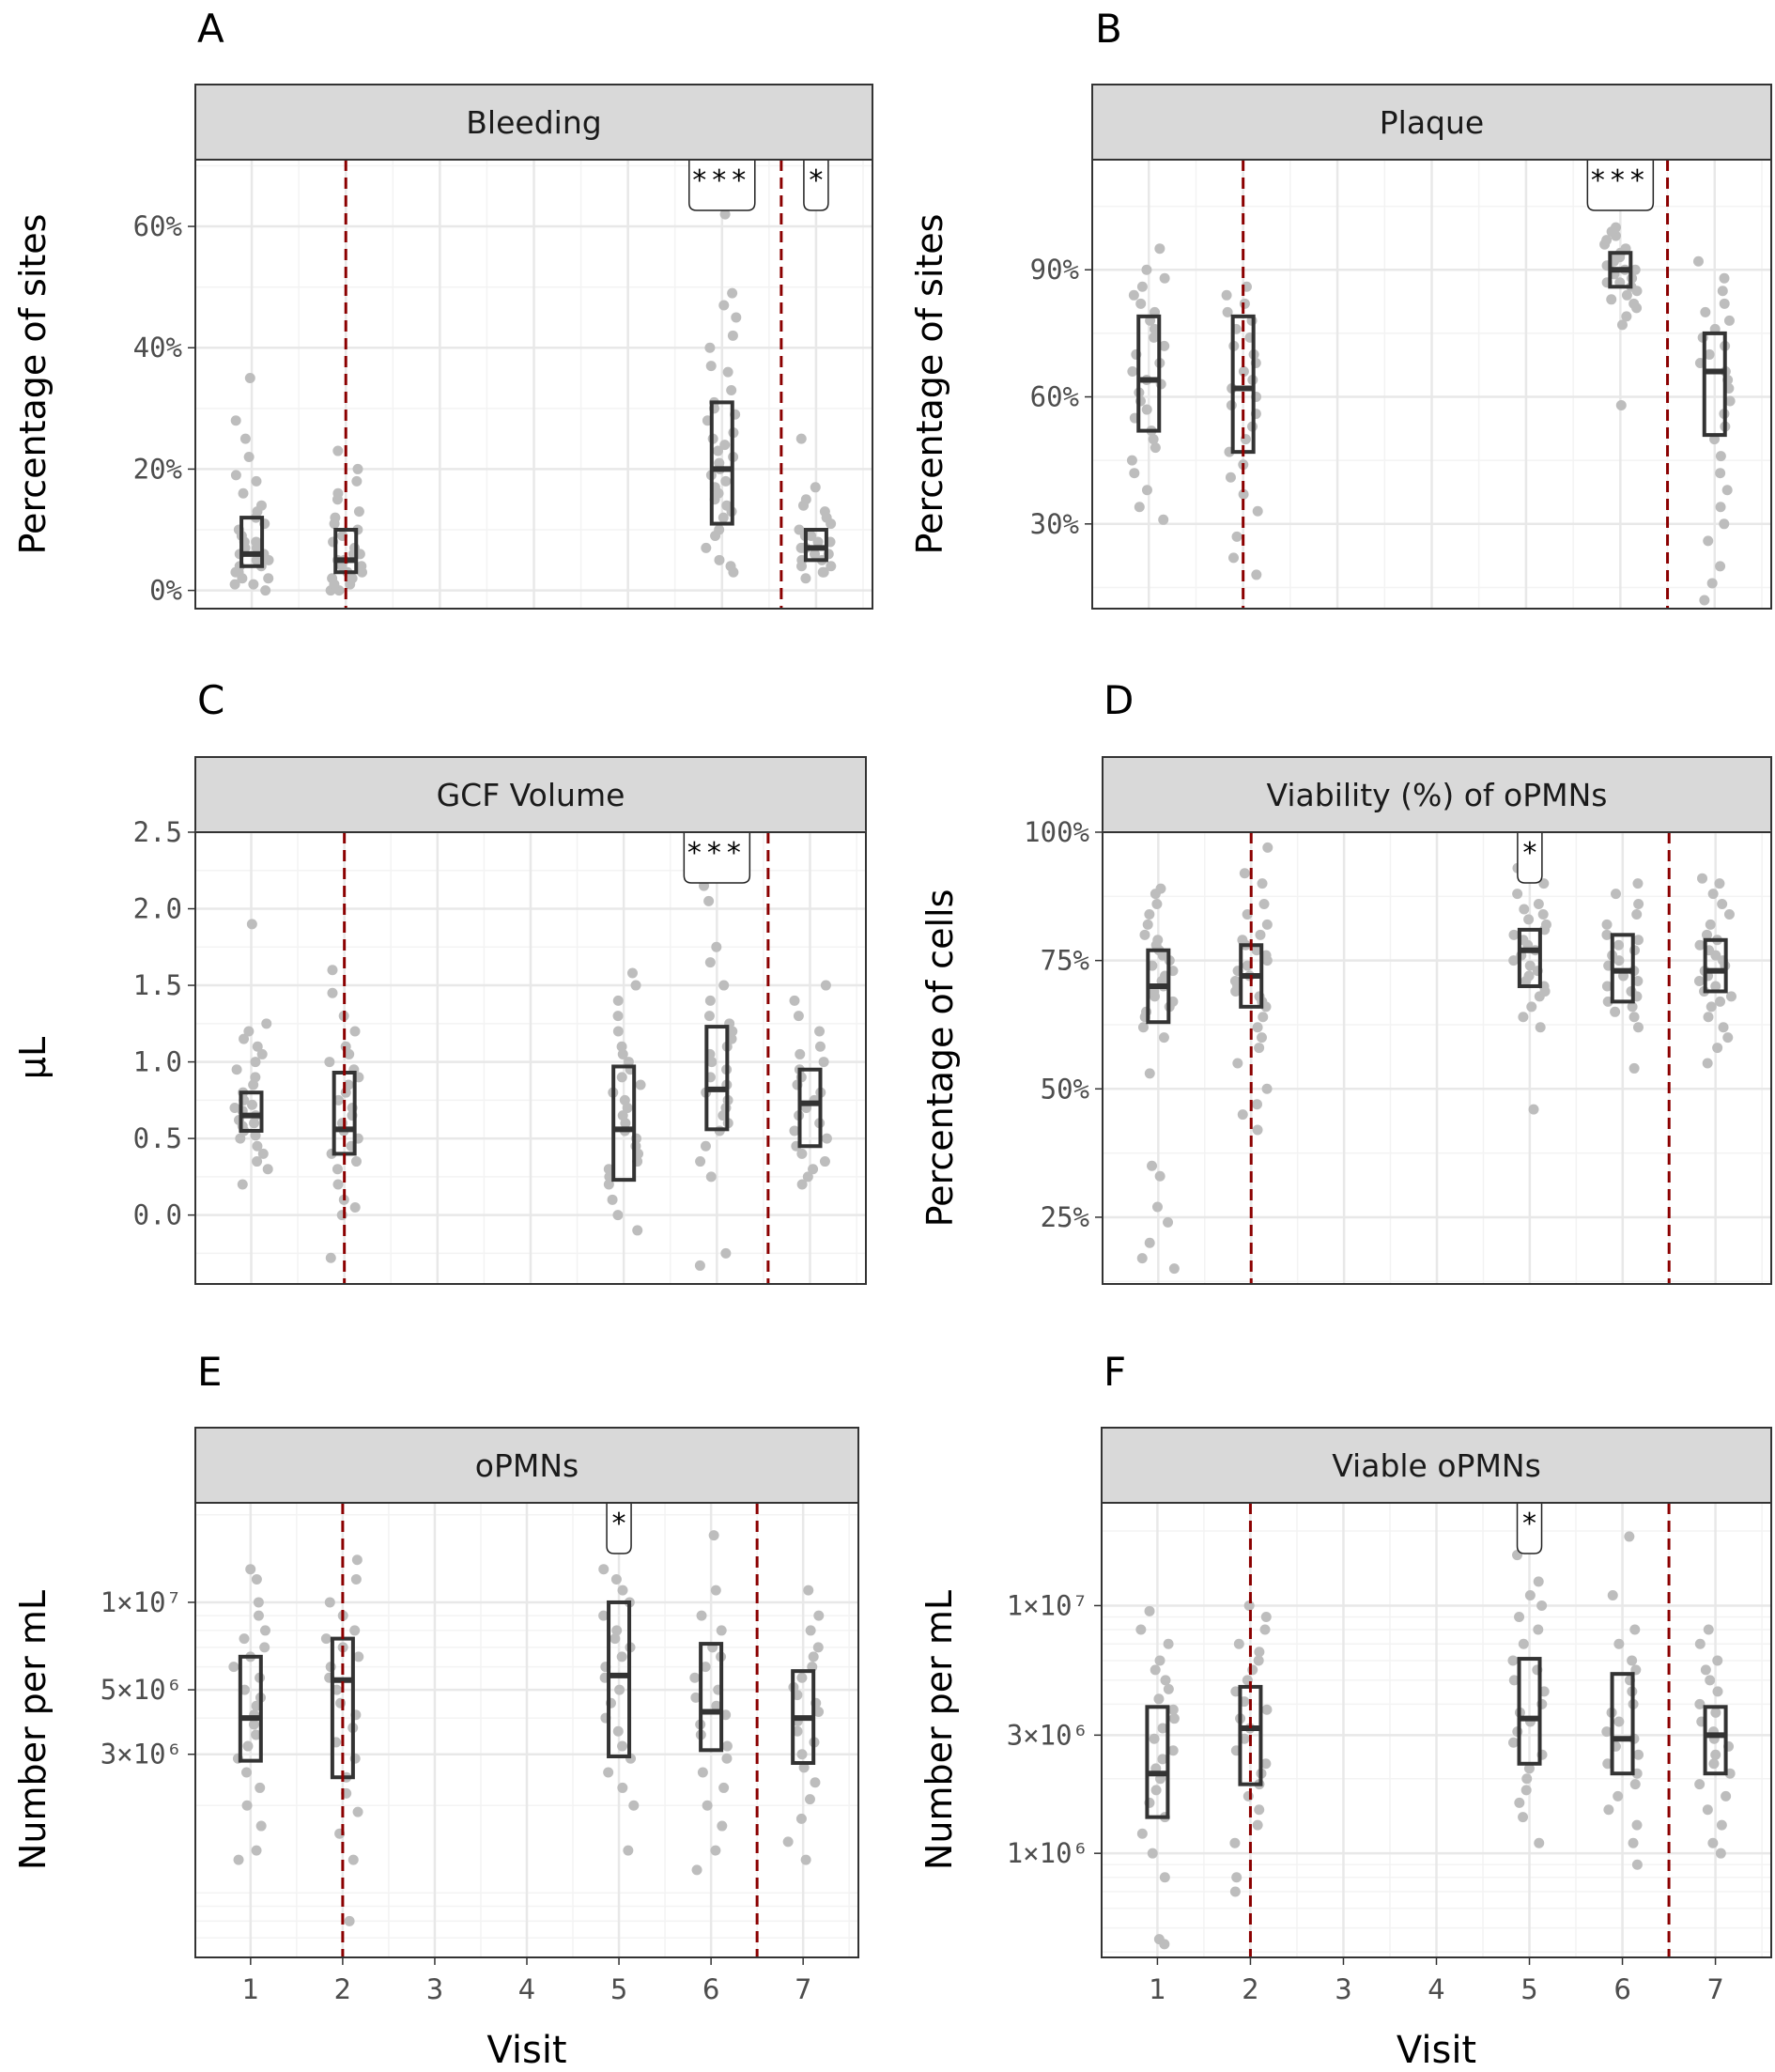 The height and width of the screenshot is (2072, 1775). I want to click on y-tick-label: 1.0, so click(157, 1062).